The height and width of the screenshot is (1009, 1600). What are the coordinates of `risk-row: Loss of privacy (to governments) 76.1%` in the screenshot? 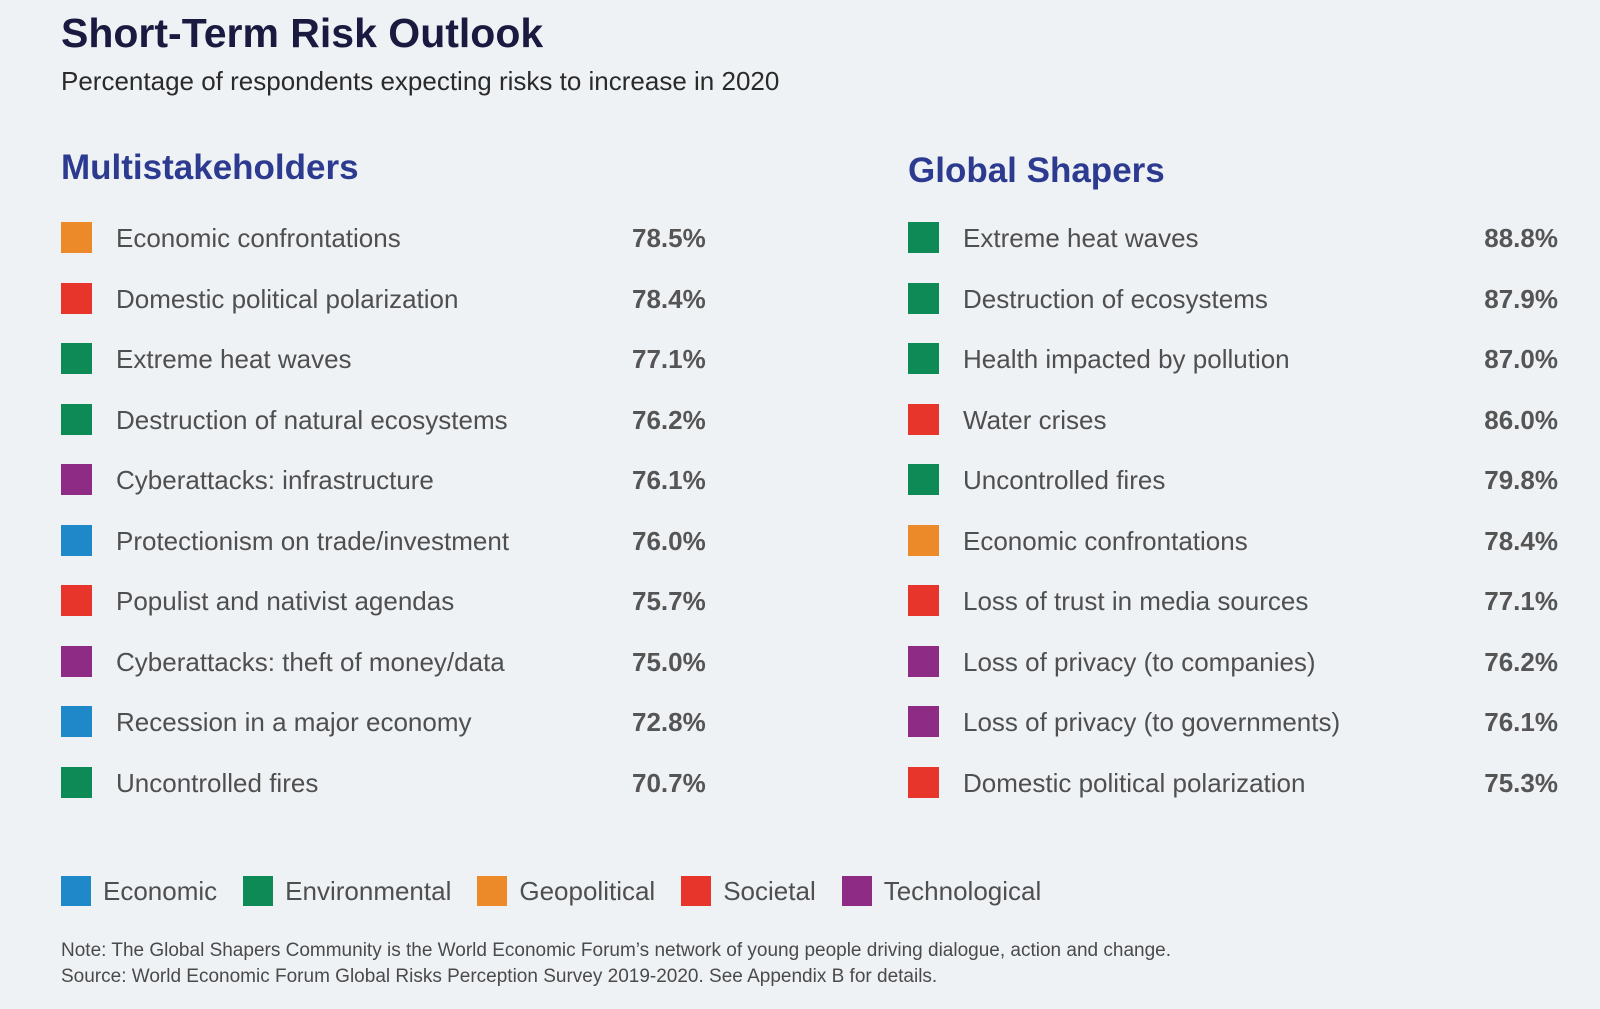 It's located at (1233, 736).